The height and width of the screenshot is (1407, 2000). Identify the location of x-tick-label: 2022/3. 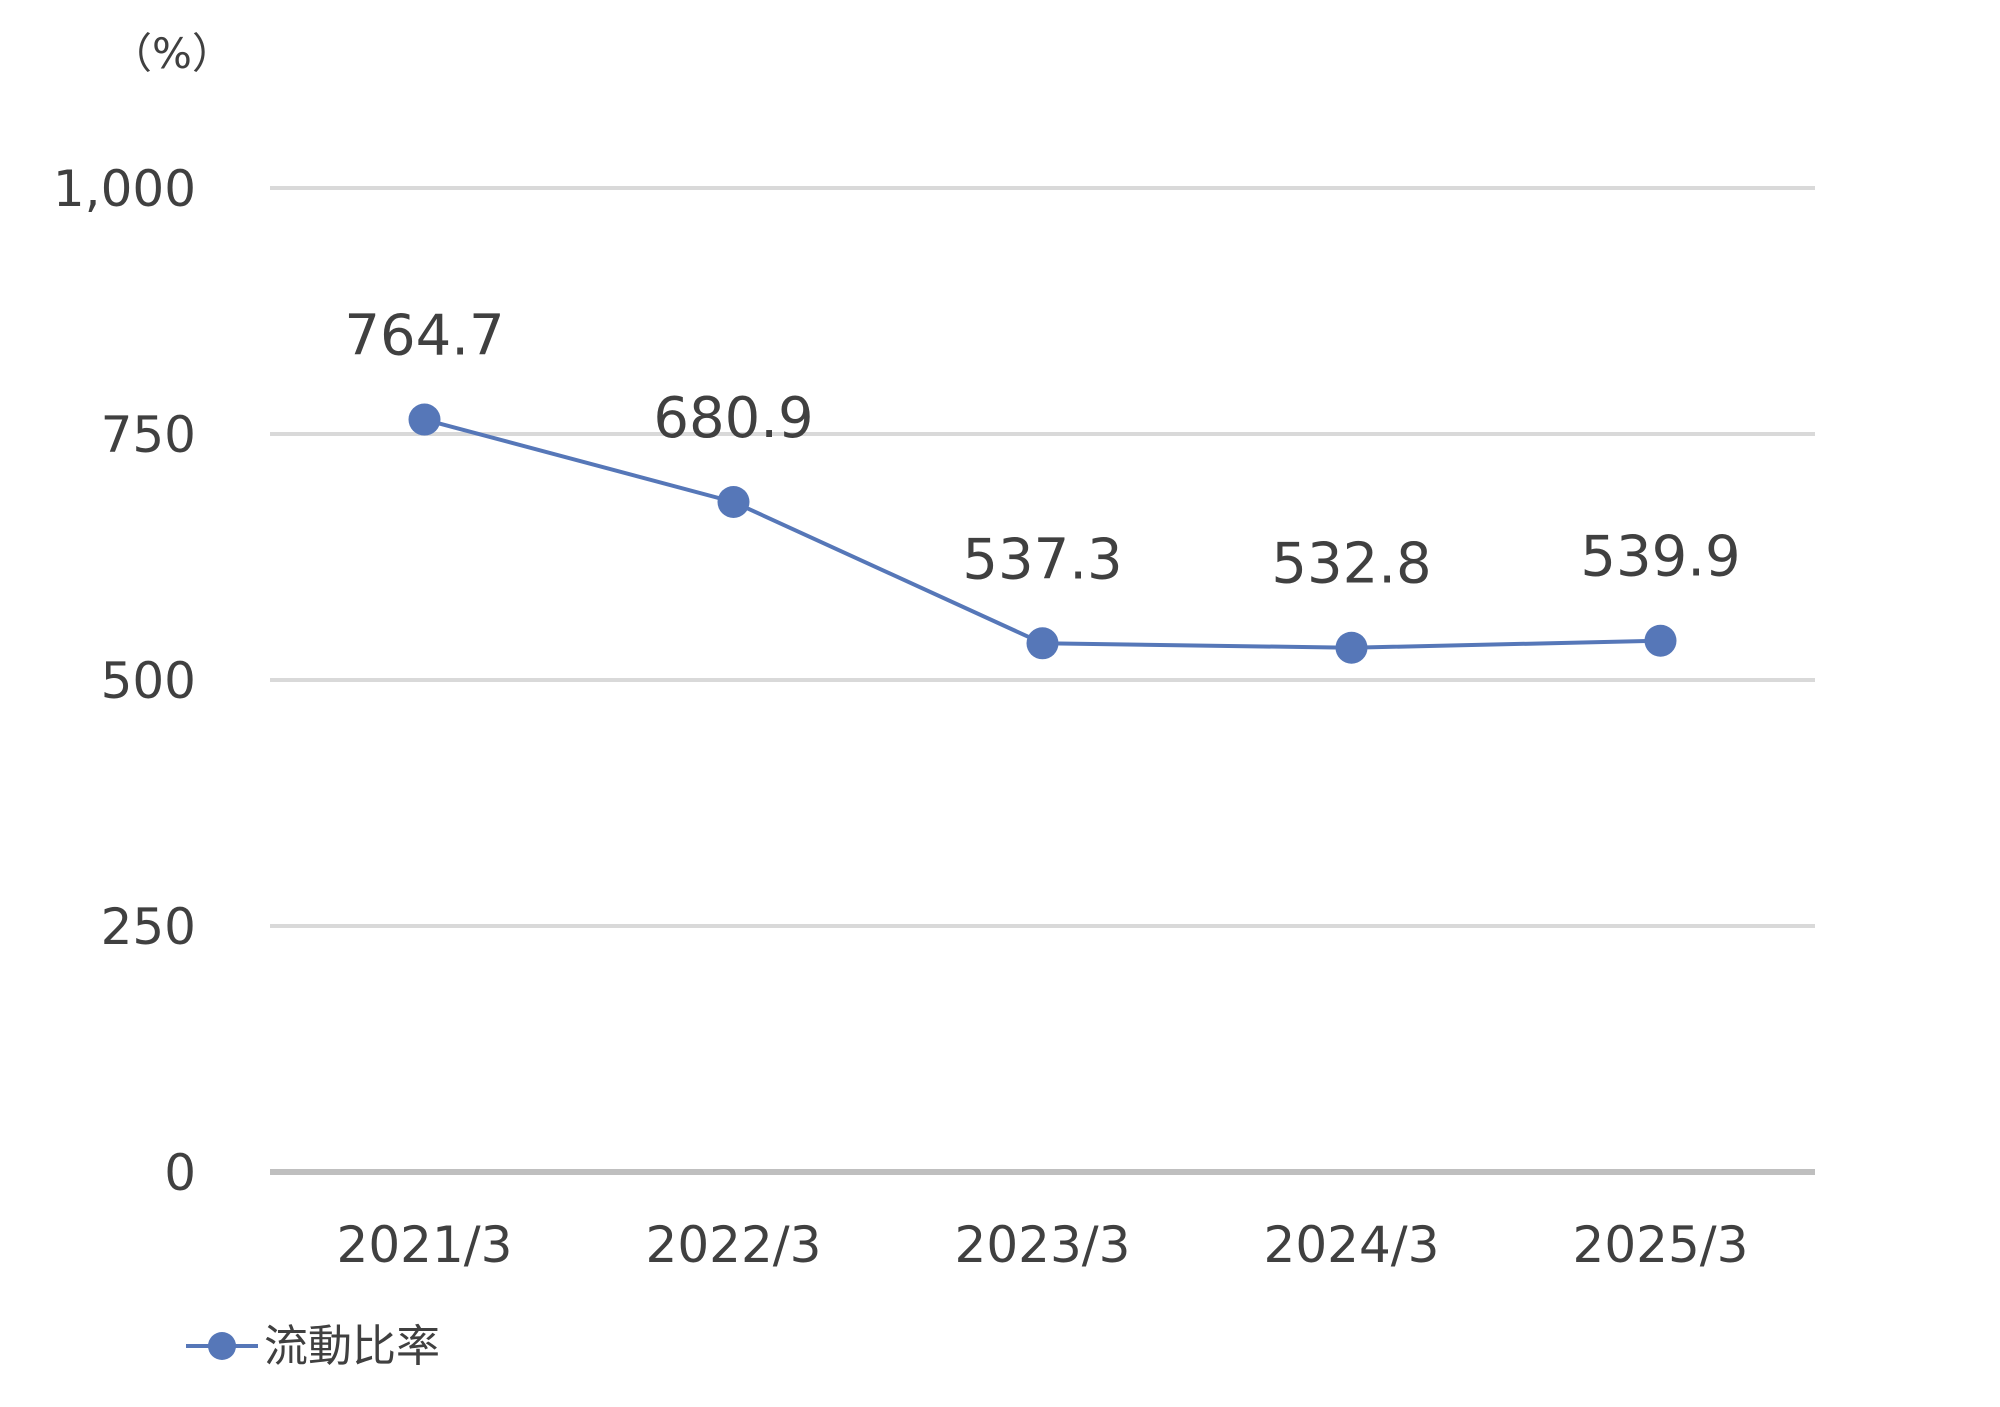
(734, 1245).